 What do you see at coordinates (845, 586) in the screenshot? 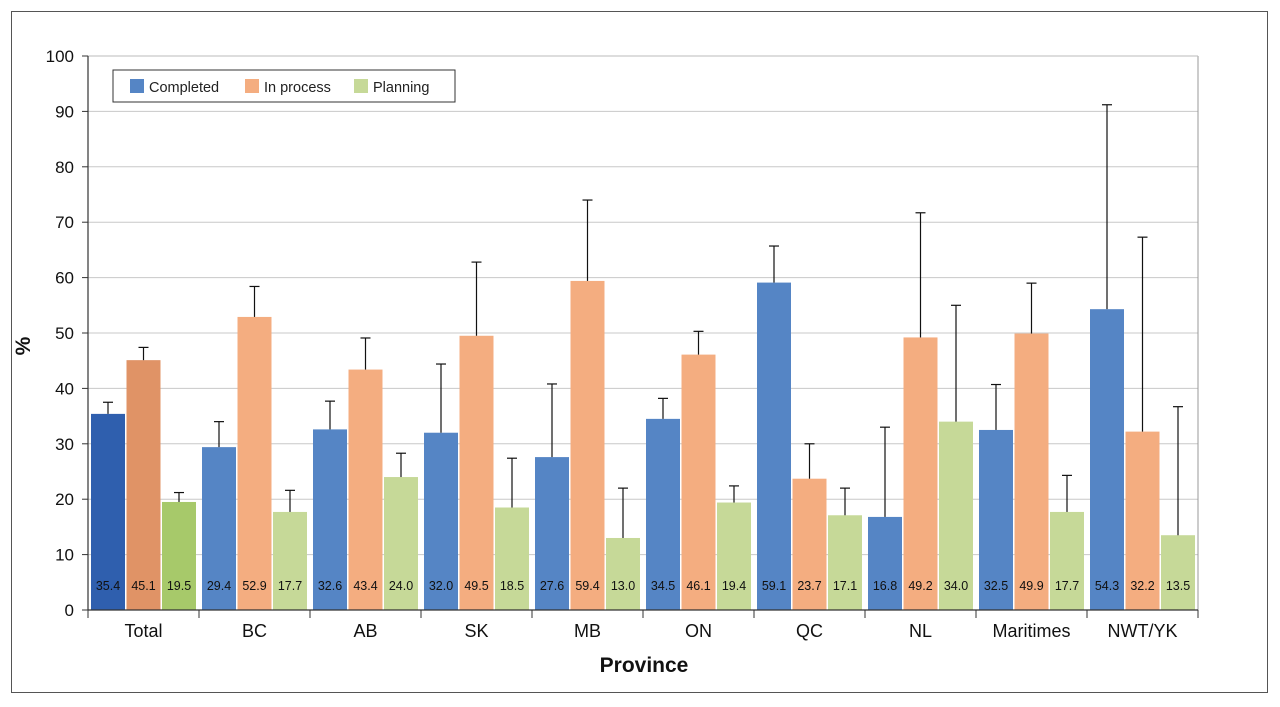
I see `data-label: 17.1` at bounding box center [845, 586].